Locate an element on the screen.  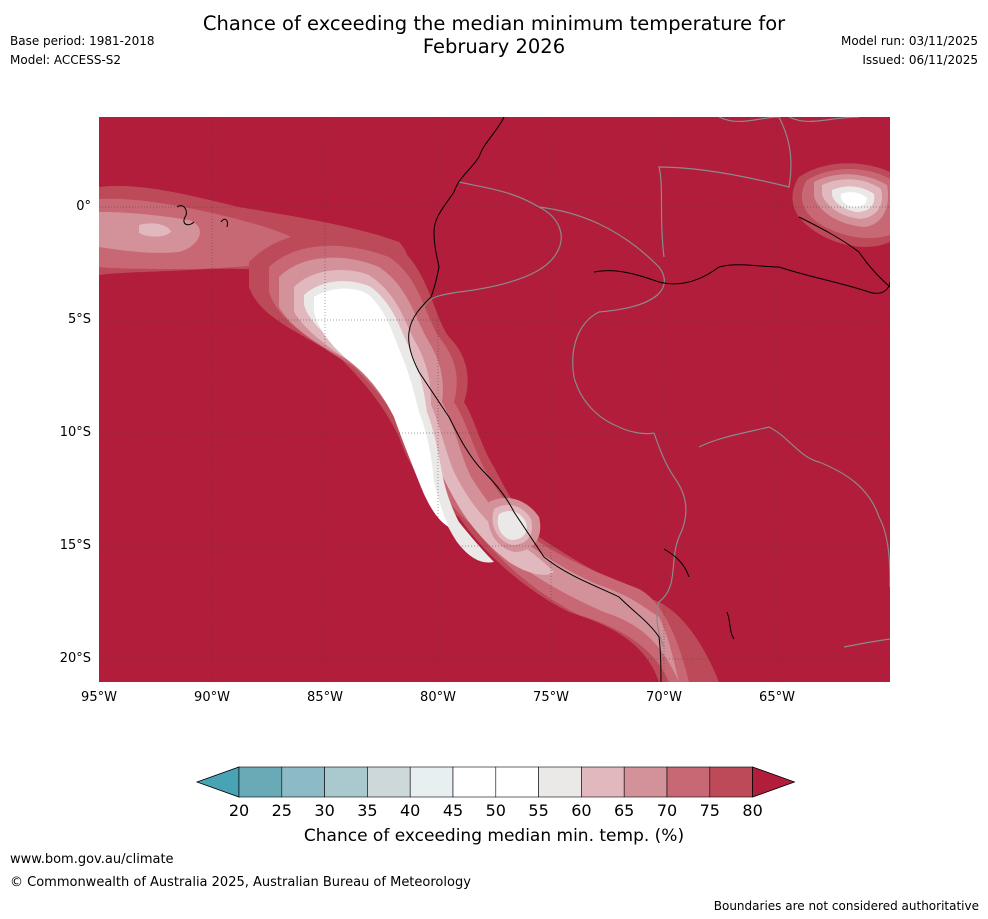
colorbar-tick-label: 35 is located at coordinates (367, 810).